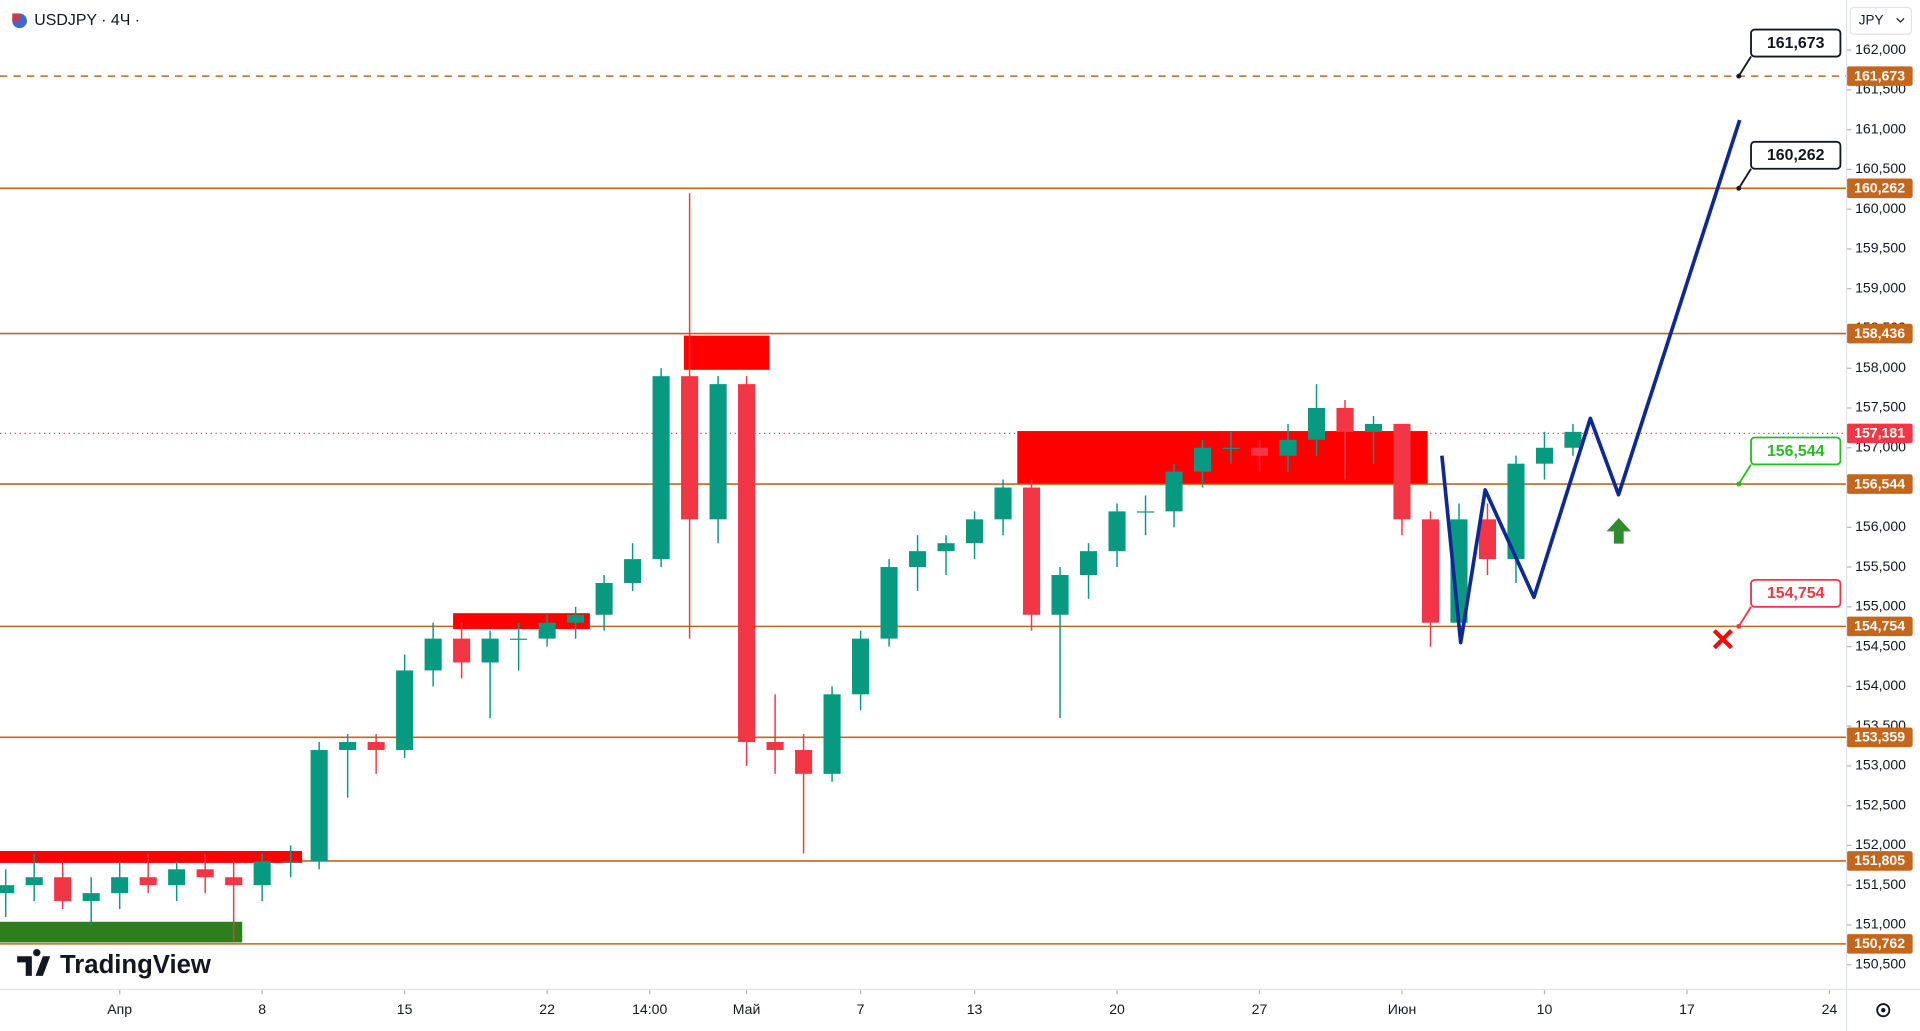  Describe the element at coordinates (34, 962) in the screenshot. I see `logo-icon` at that location.